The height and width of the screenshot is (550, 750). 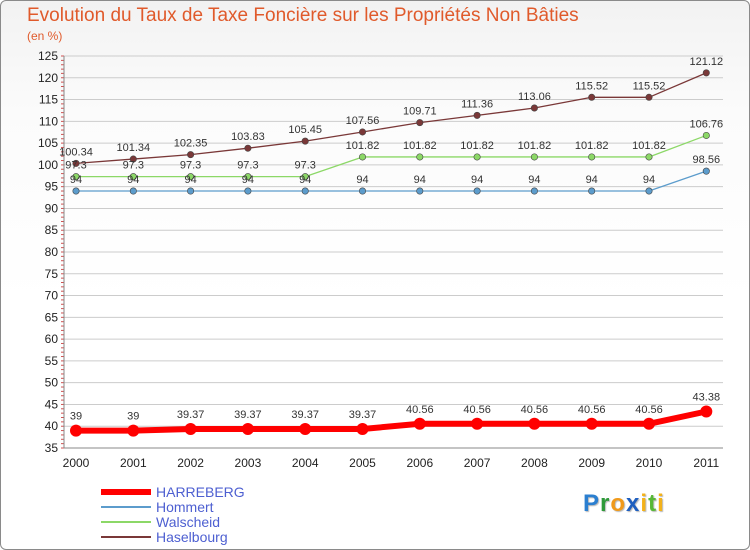 I want to click on data-label: 98.56, so click(x=707, y=160).